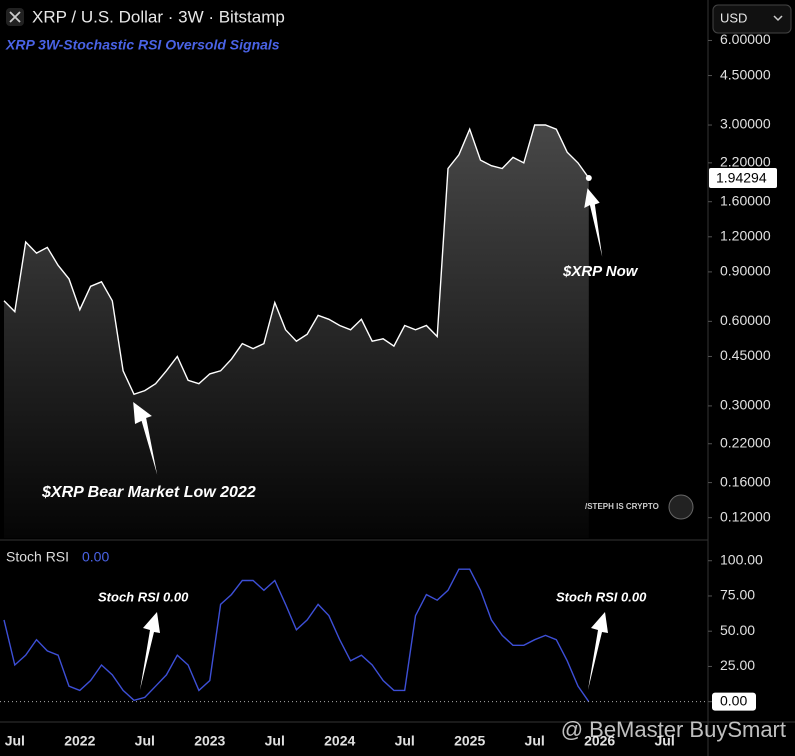 The width and height of the screenshot is (795, 756). I want to click on y-tick-label: 2.20000, so click(745, 162).